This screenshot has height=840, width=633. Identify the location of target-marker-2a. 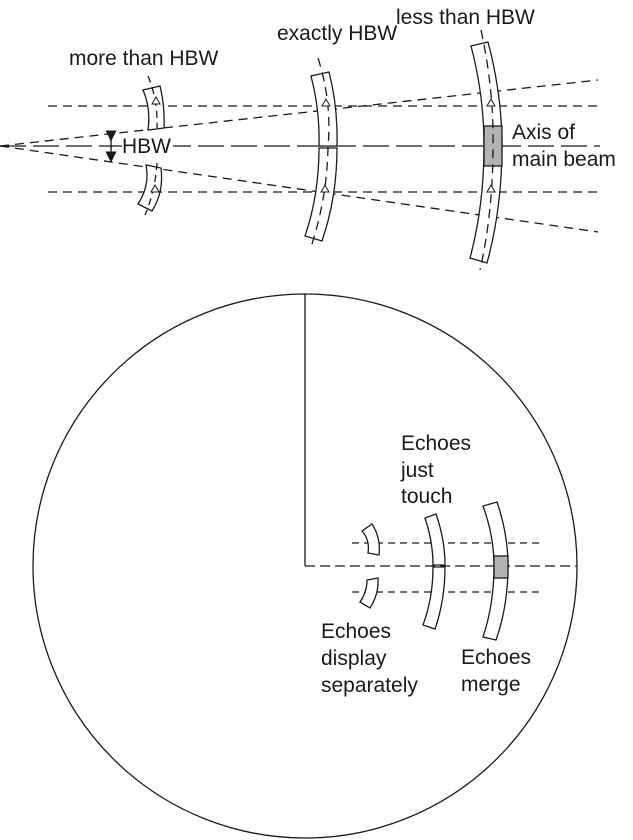
(326, 102).